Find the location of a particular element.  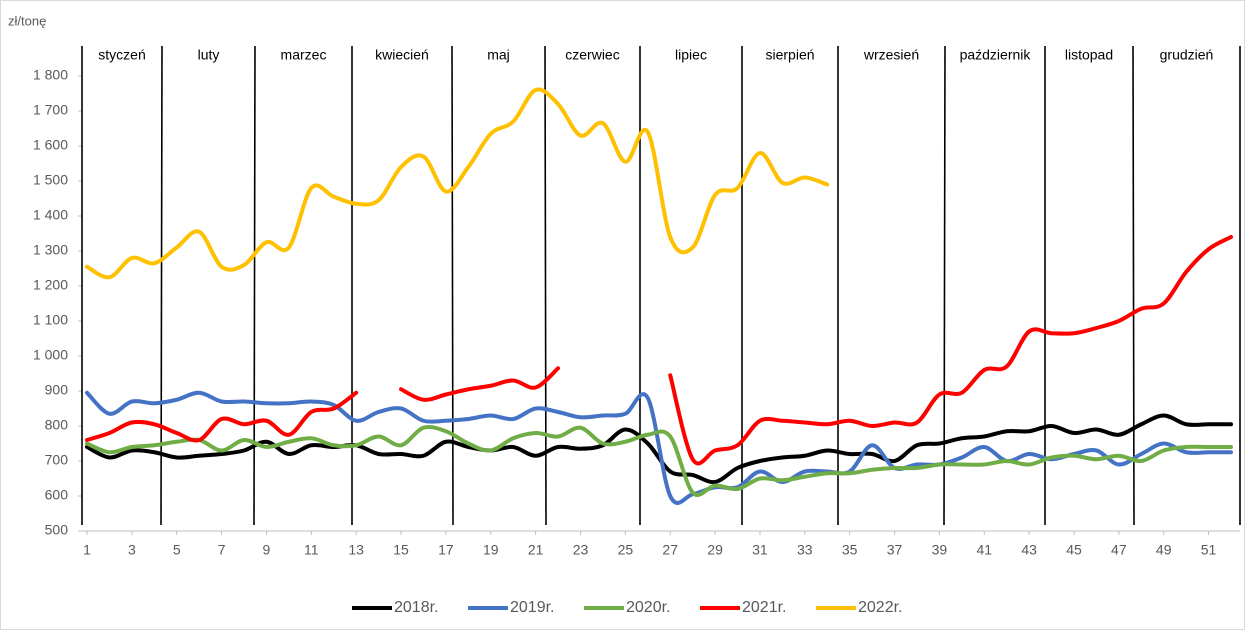

x-tick-label: 31 is located at coordinates (760, 550).